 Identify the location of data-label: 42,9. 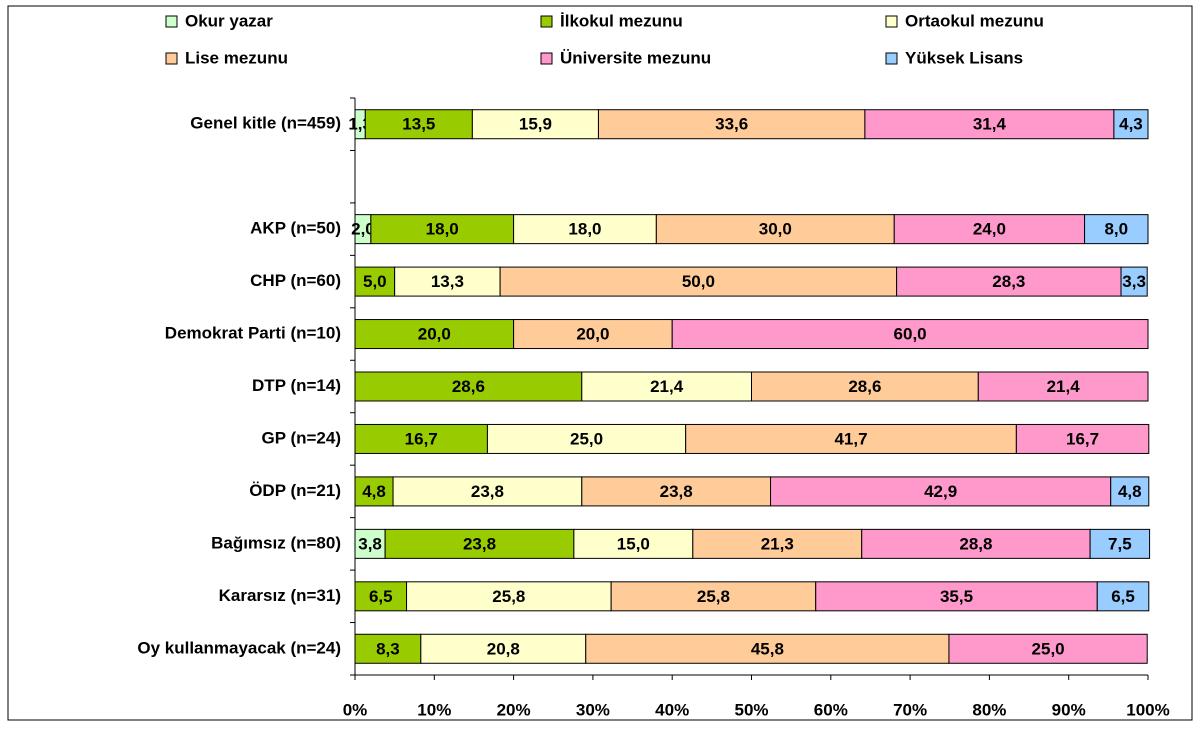
(940, 491).